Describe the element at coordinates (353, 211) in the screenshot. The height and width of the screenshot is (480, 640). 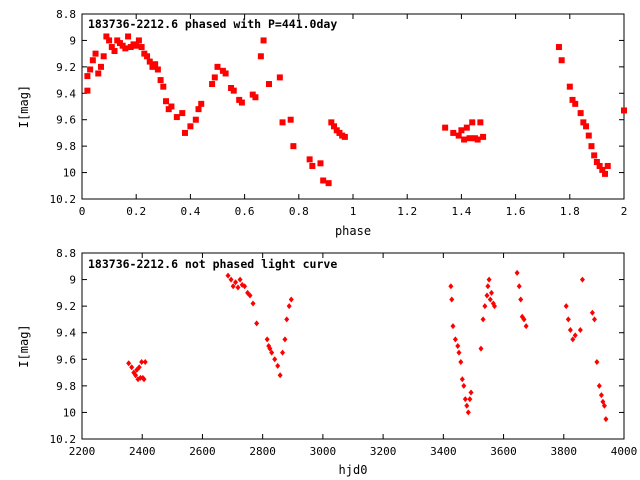
I see `chart-1-x-tick-label: 1` at that location.